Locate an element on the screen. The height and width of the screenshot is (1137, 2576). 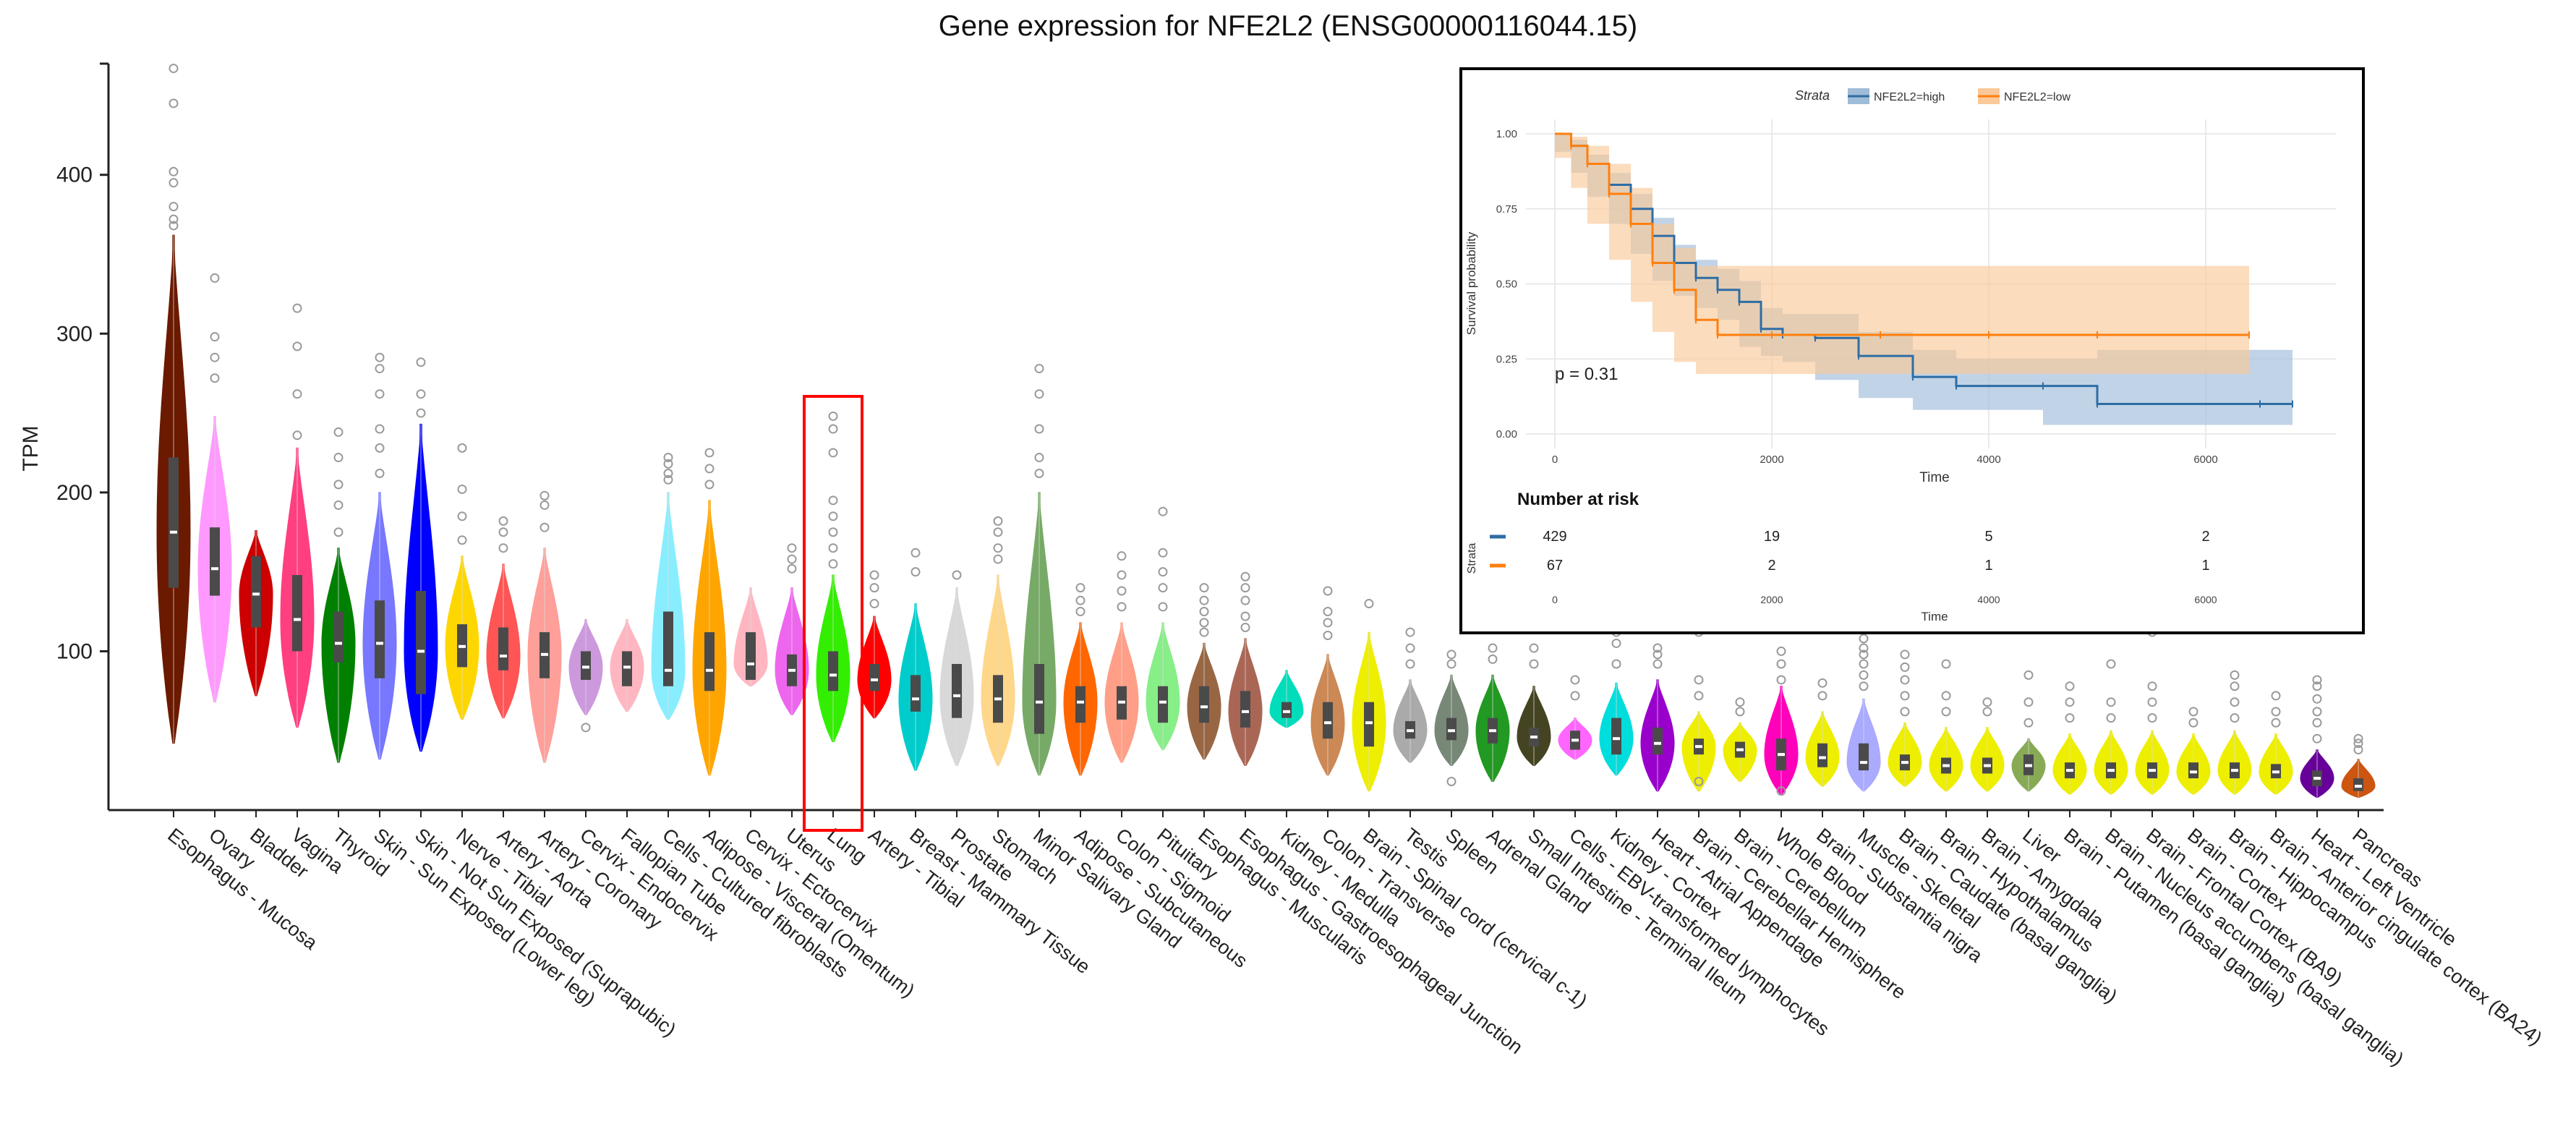
km-y-tick-label: 1.00 is located at coordinates (1507, 134).